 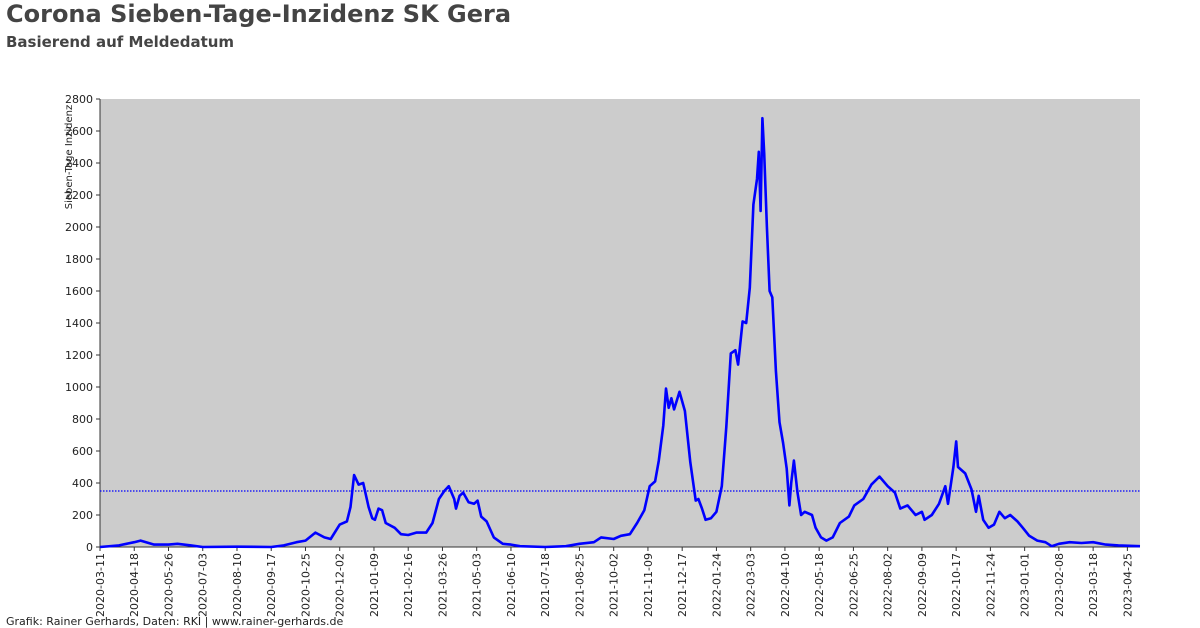 I want to click on y-tick-label: 800, so click(x=82, y=419).